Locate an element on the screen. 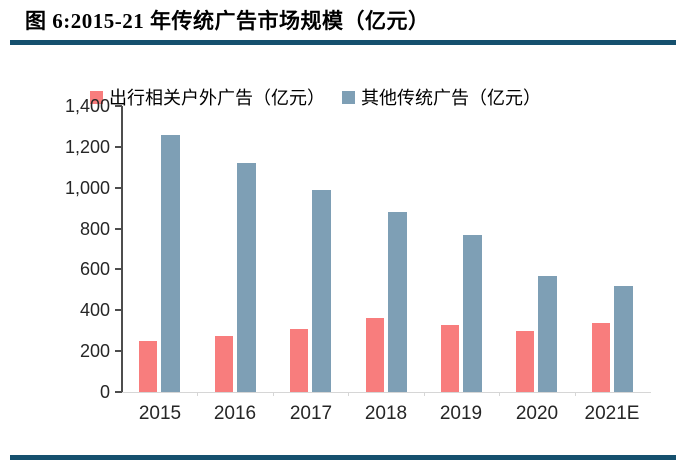  y-tick-label: 1,200 is located at coordinates (87, 146).